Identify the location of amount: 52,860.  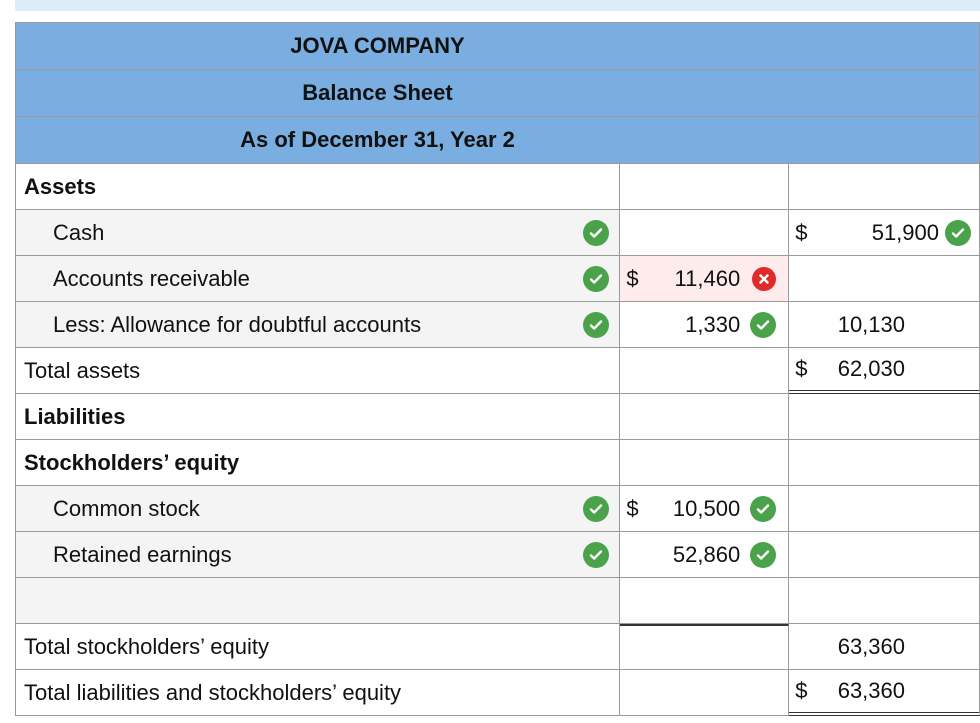
(706, 554).